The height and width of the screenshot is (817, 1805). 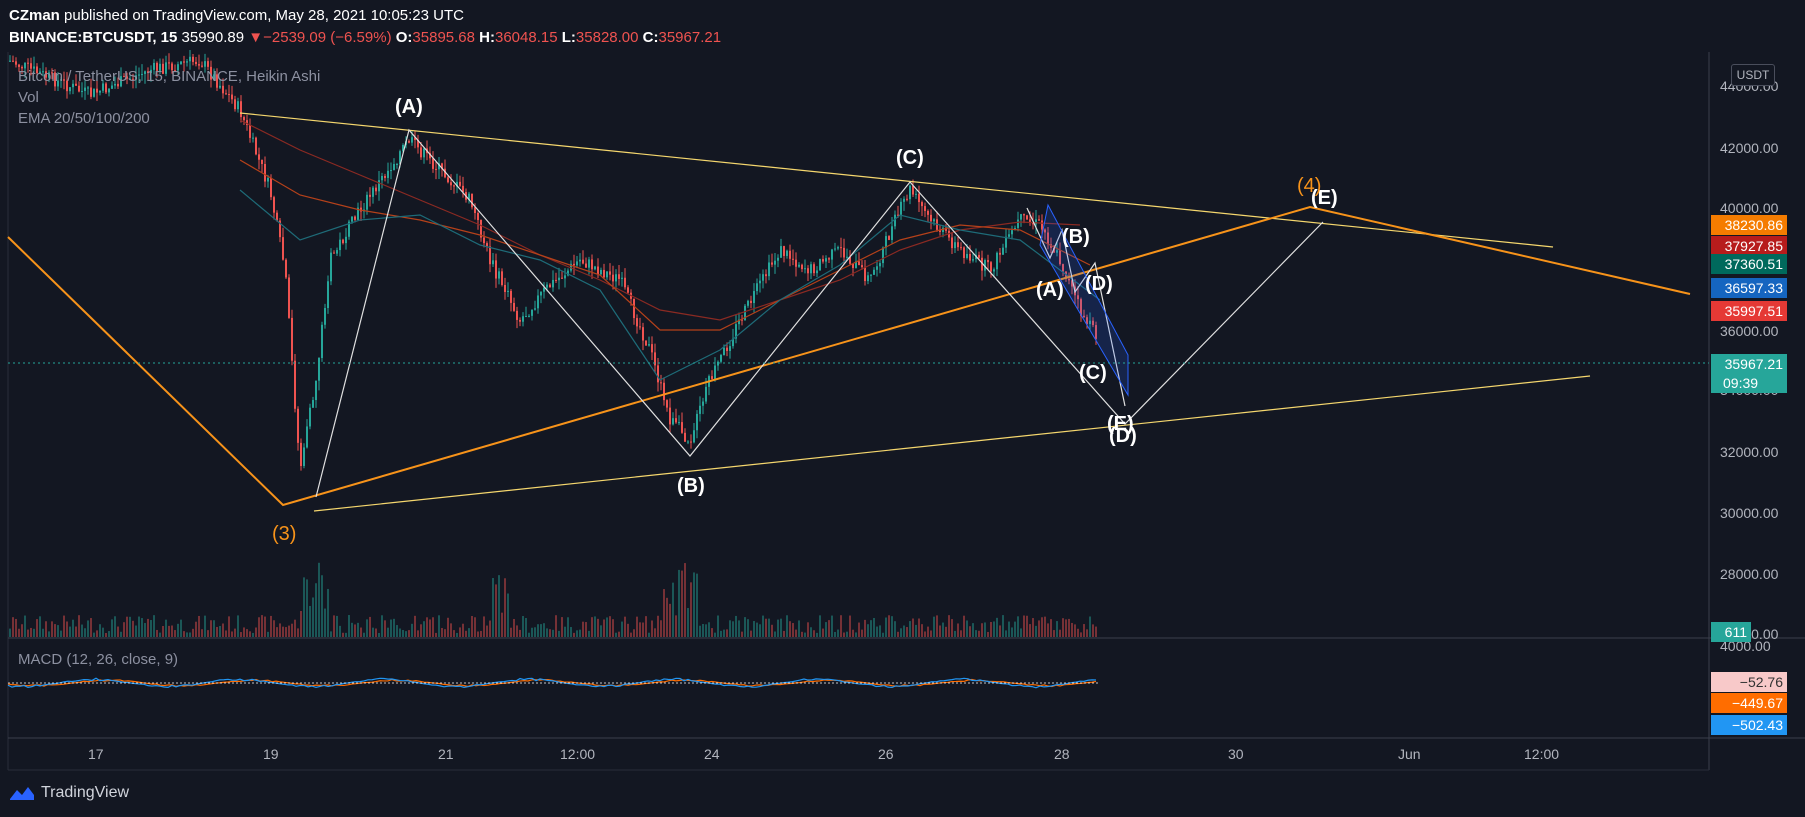 I want to click on wave-label-4: (4), so click(x=1309, y=186).